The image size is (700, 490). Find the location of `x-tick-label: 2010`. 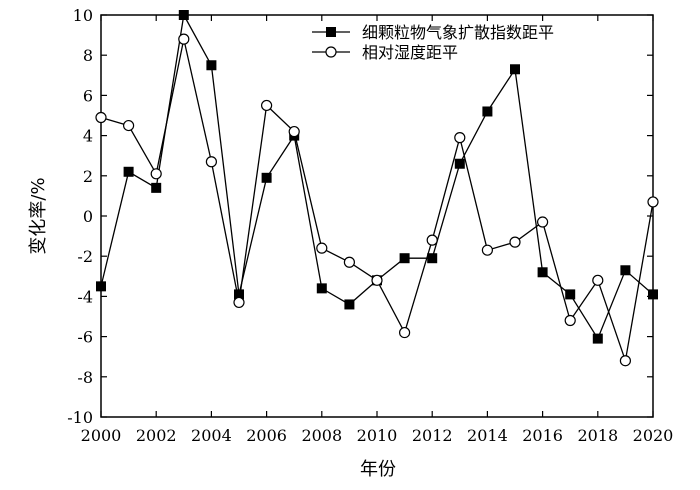

x-tick-label: 2010 is located at coordinates (377, 435).